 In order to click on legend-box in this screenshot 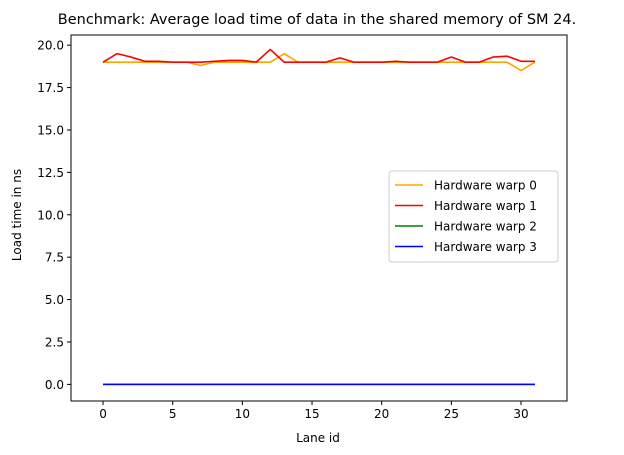, I will do `click(473, 216)`.